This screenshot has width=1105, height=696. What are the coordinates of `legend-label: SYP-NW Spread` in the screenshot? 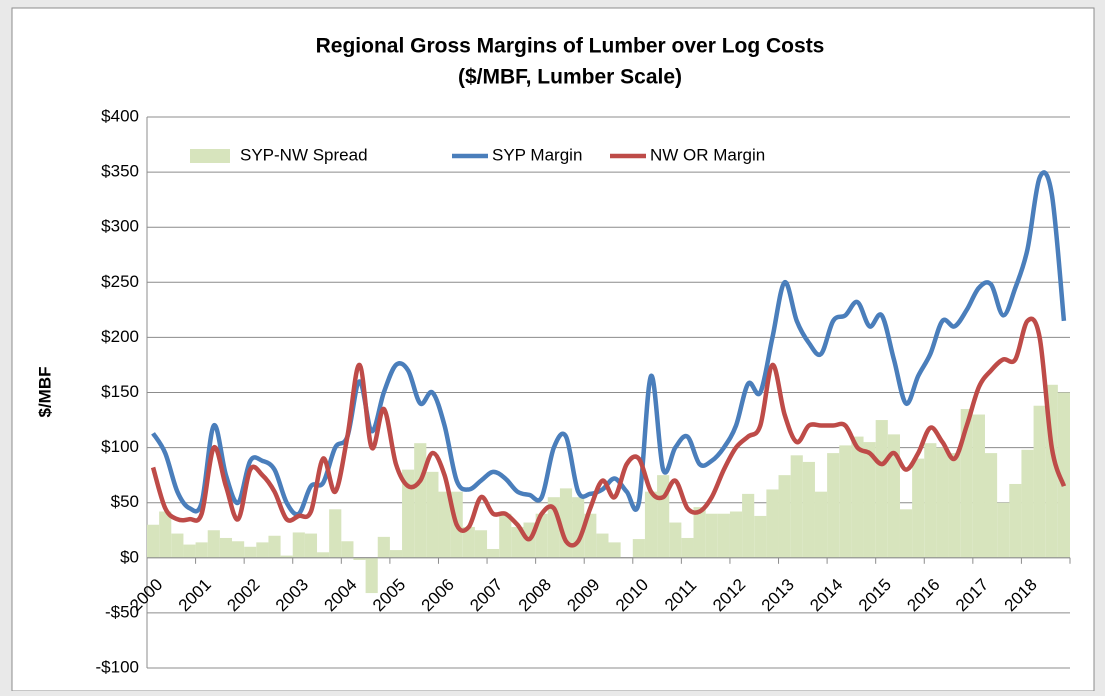 It's located at (304, 154).